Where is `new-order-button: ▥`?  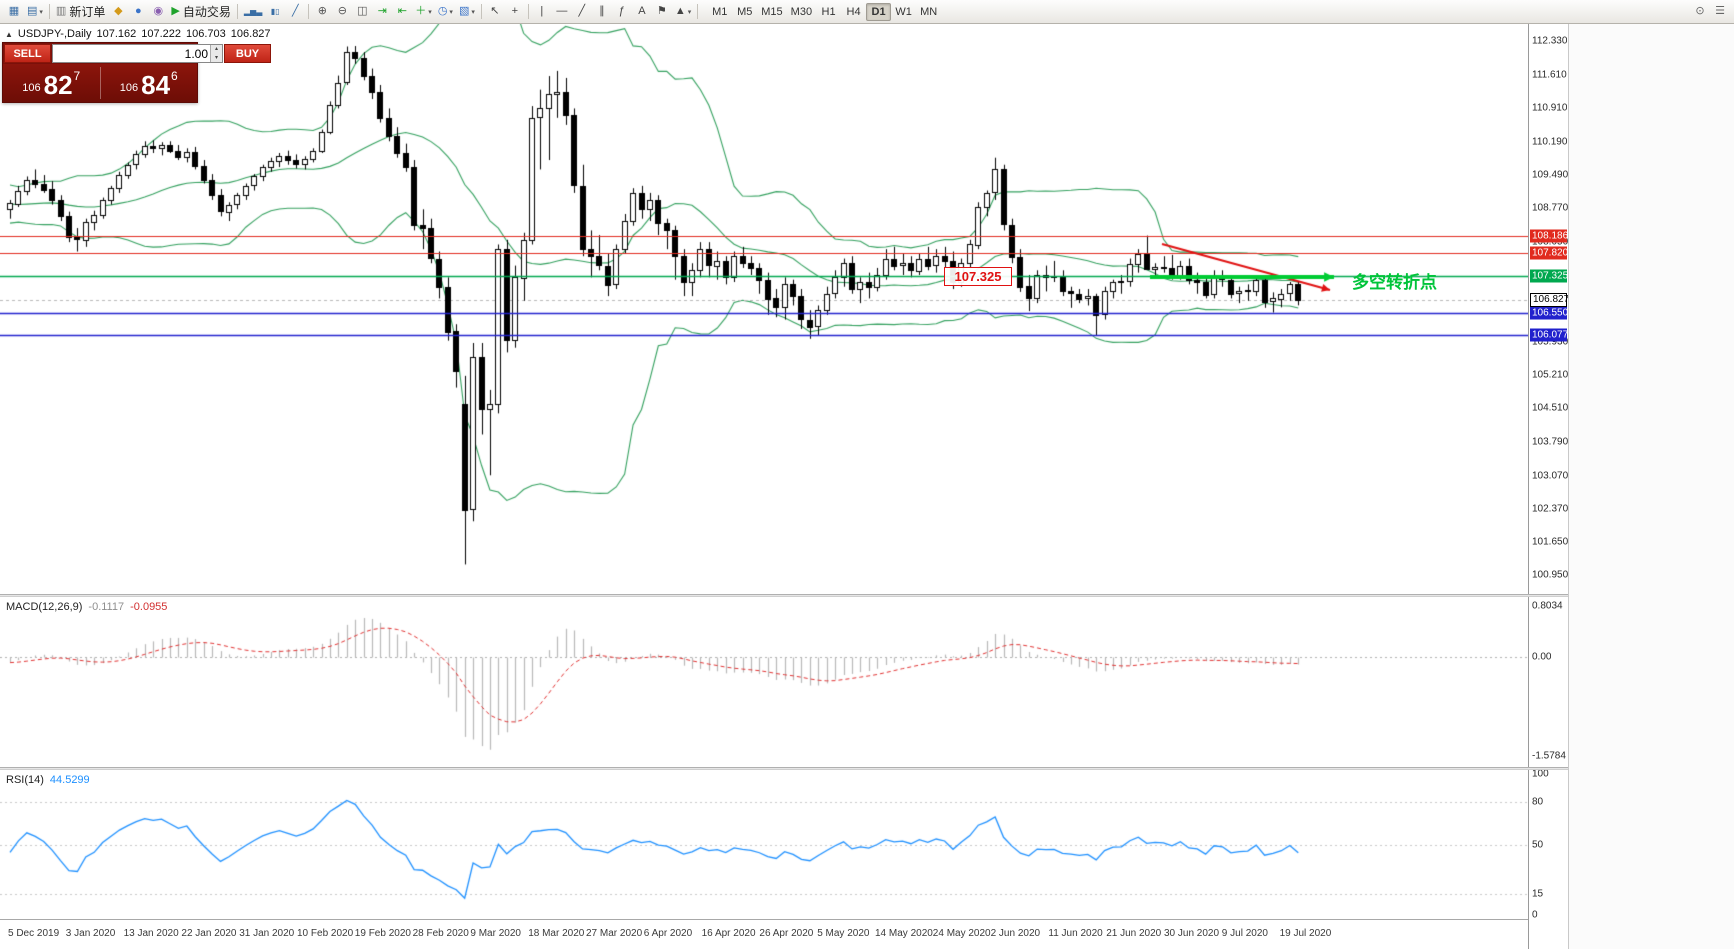
new-order-button: ▥ is located at coordinates (61, 11).